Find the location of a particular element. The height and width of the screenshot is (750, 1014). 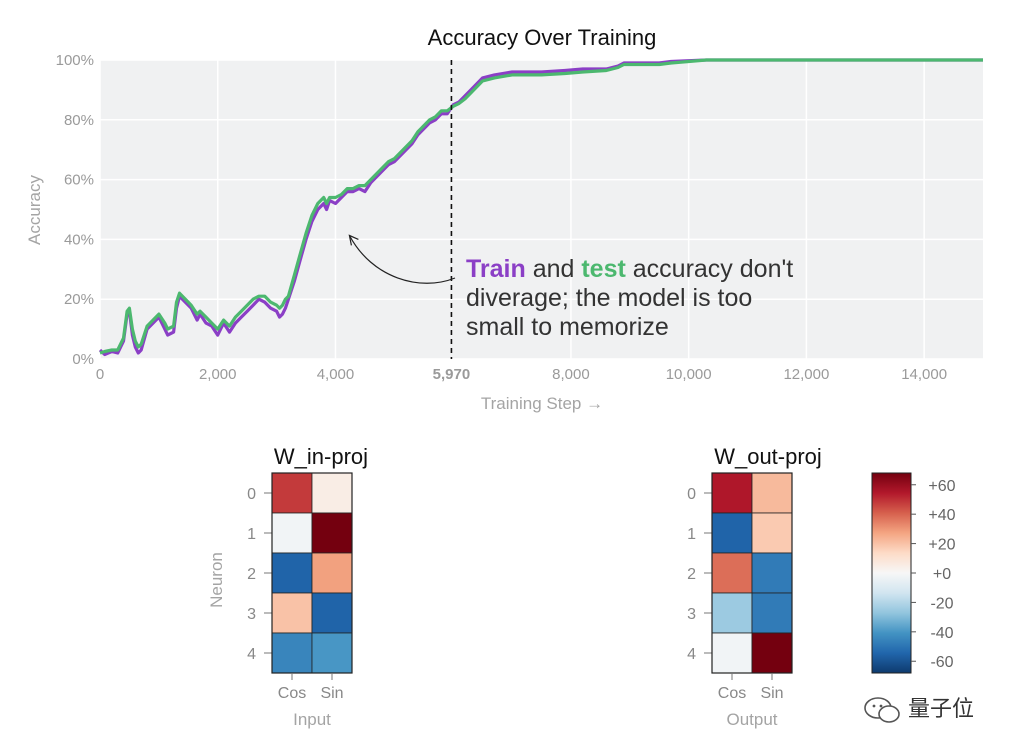

heatmap-in-xlabel: Input is located at coordinates (312, 719).